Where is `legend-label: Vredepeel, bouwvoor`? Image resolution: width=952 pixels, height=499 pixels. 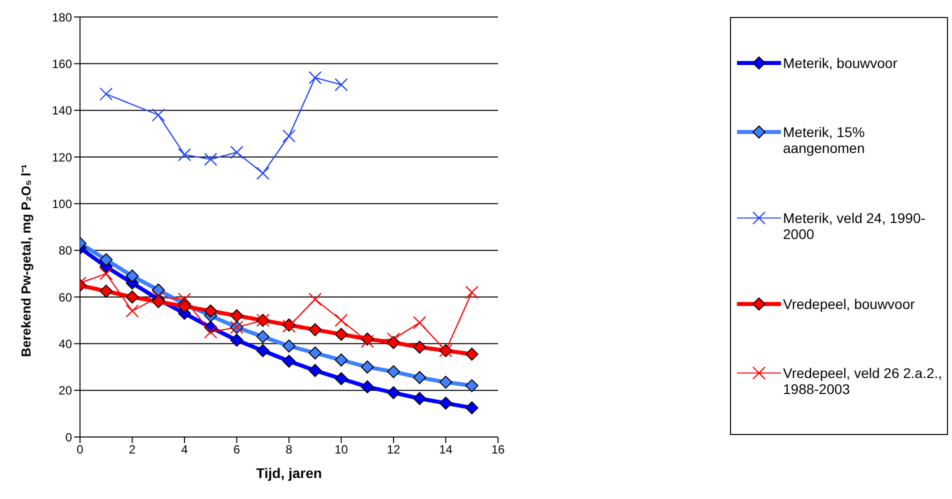 legend-label: Vredepeel, bouwvoor is located at coordinates (849, 304).